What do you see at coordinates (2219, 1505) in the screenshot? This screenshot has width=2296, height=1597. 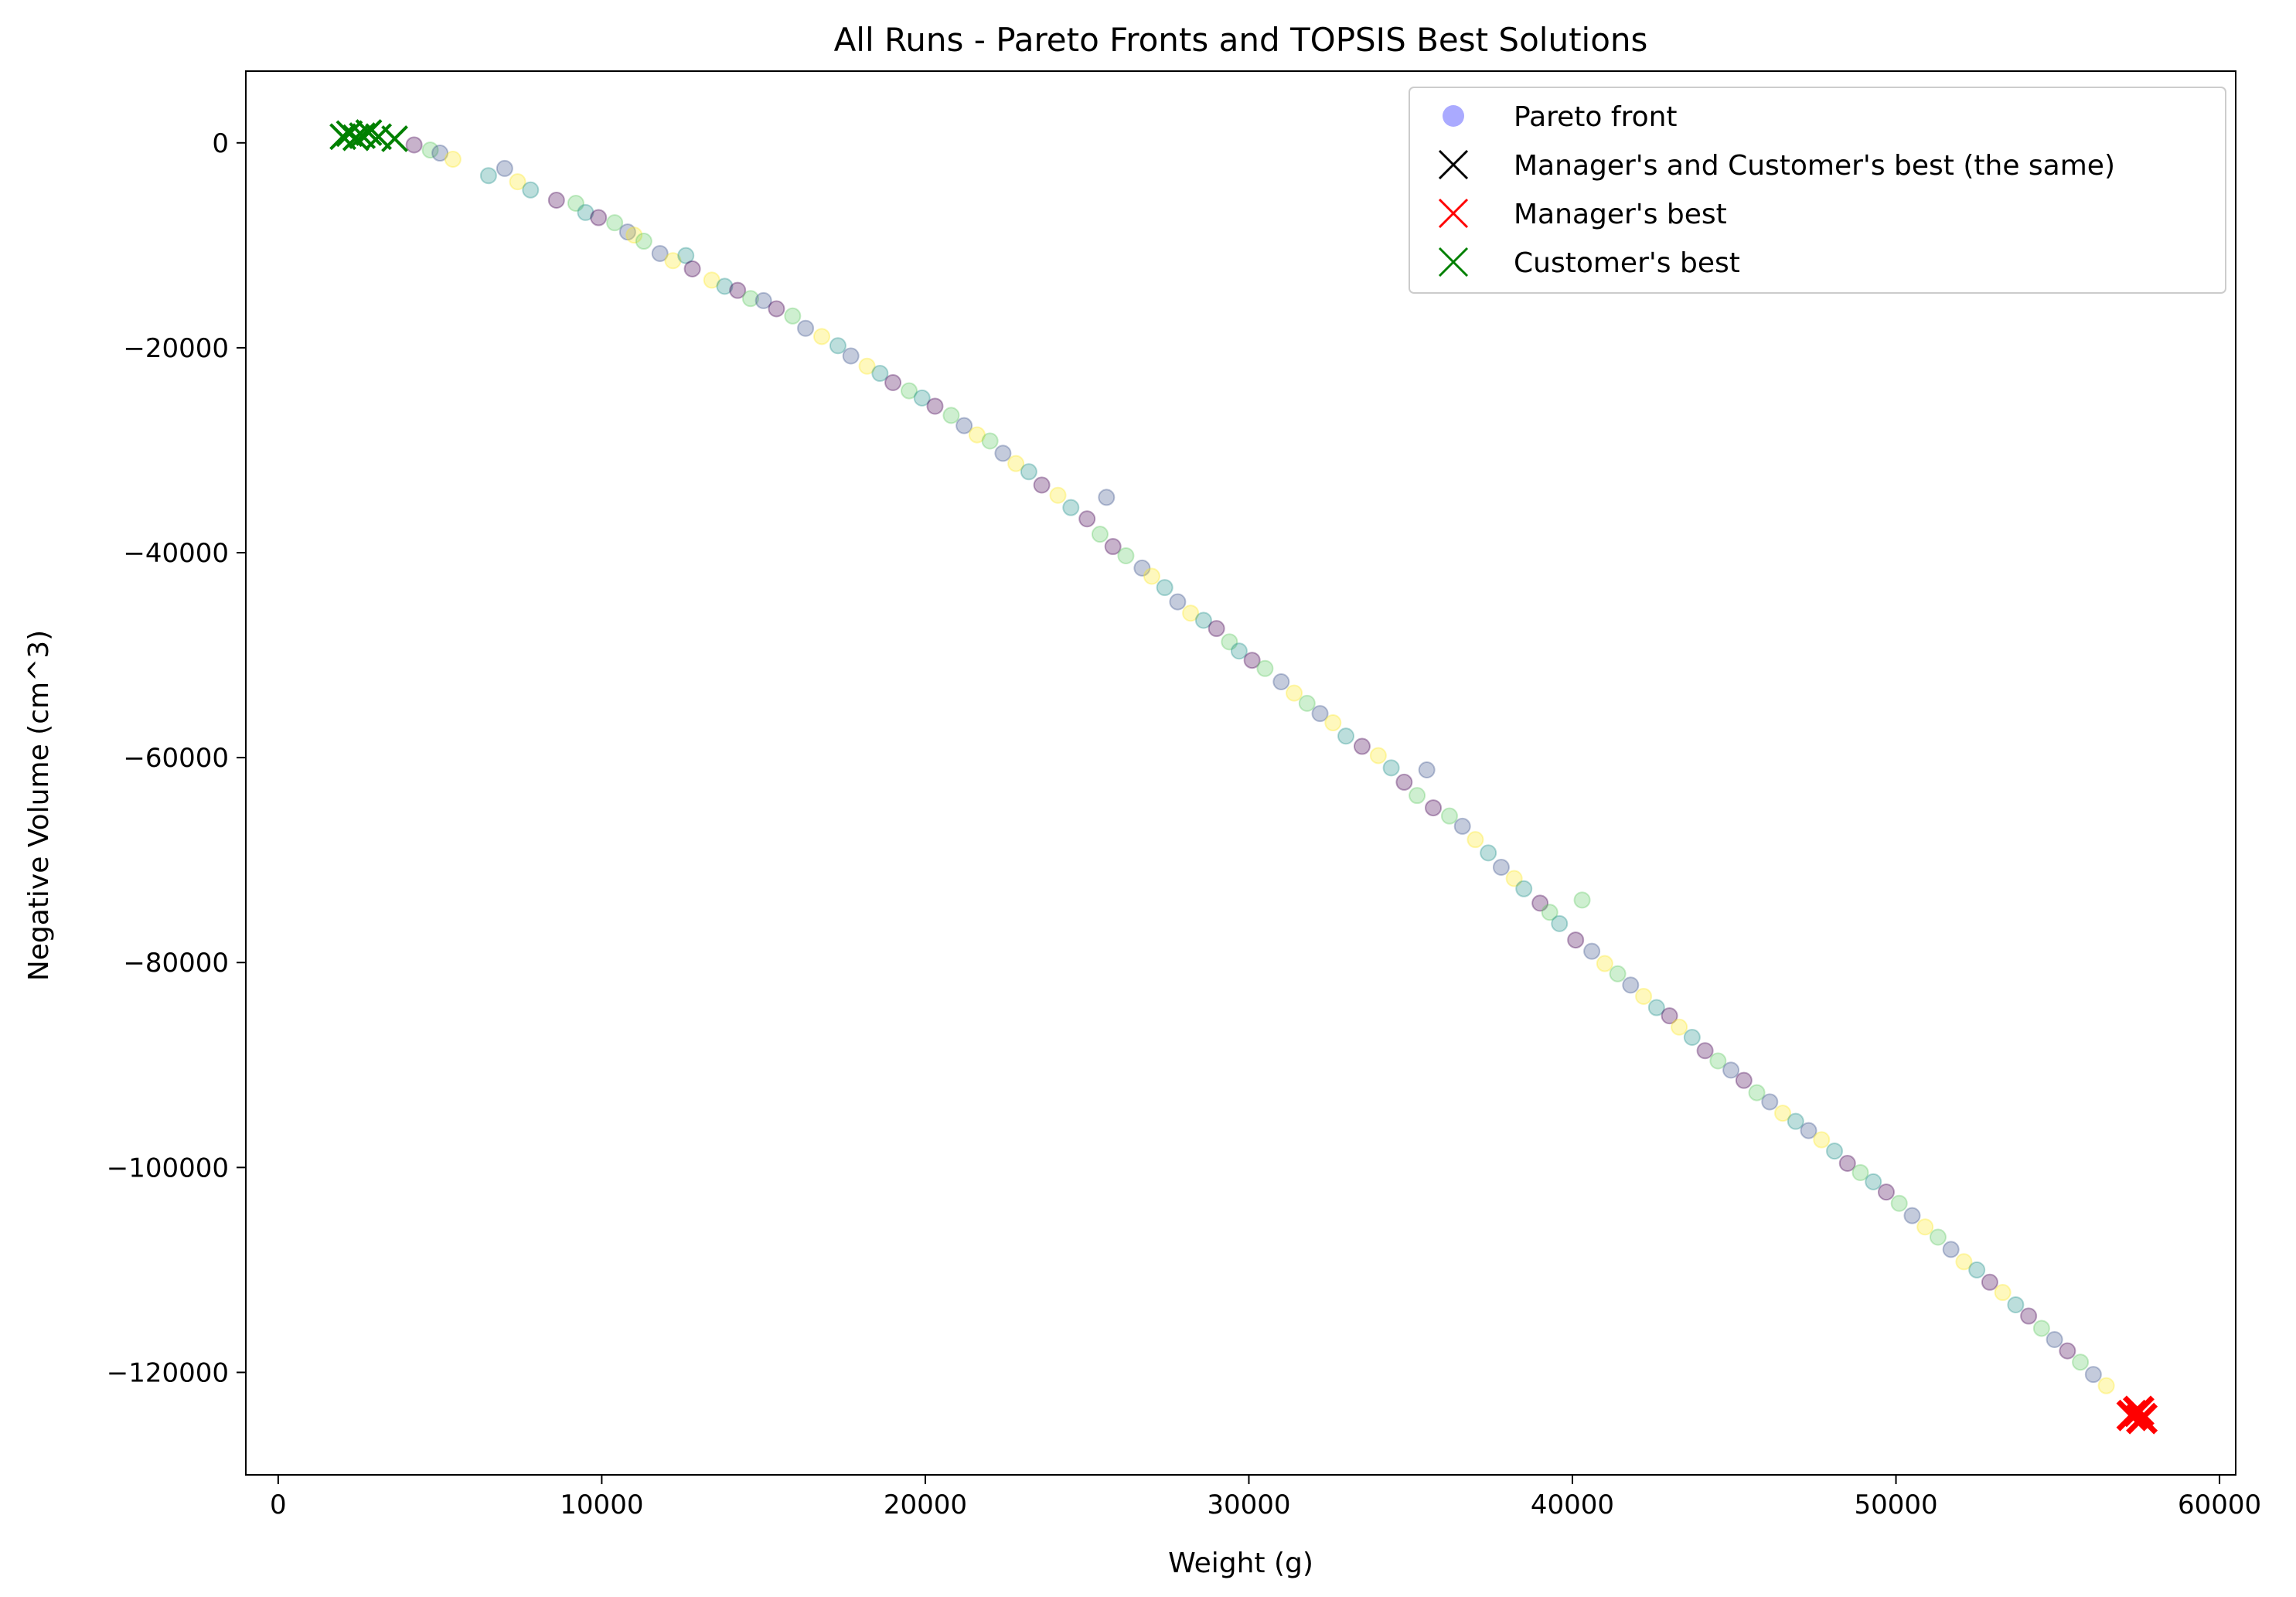 I see `x-tick-label: 60000` at bounding box center [2219, 1505].